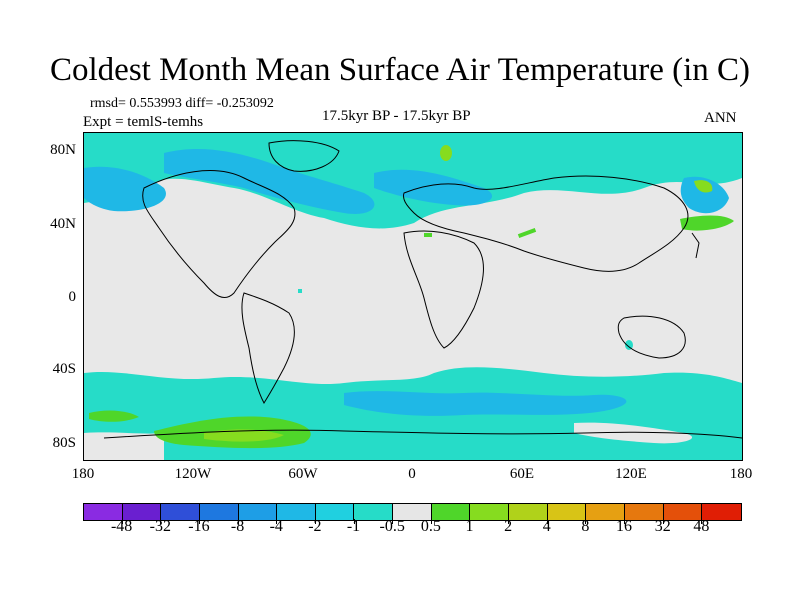 This screenshot has width=800, height=600. What do you see at coordinates (701, 526) in the screenshot?
I see `colorbar-label: 48` at bounding box center [701, 526].